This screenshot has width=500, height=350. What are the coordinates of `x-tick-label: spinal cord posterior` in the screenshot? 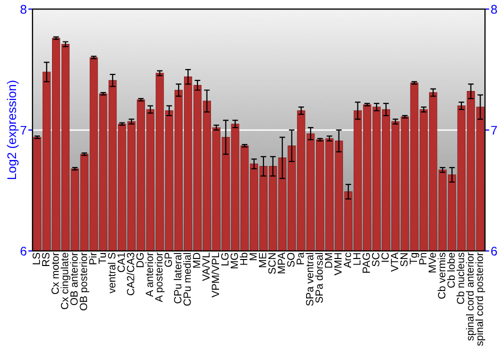 It's located at (480, 299).